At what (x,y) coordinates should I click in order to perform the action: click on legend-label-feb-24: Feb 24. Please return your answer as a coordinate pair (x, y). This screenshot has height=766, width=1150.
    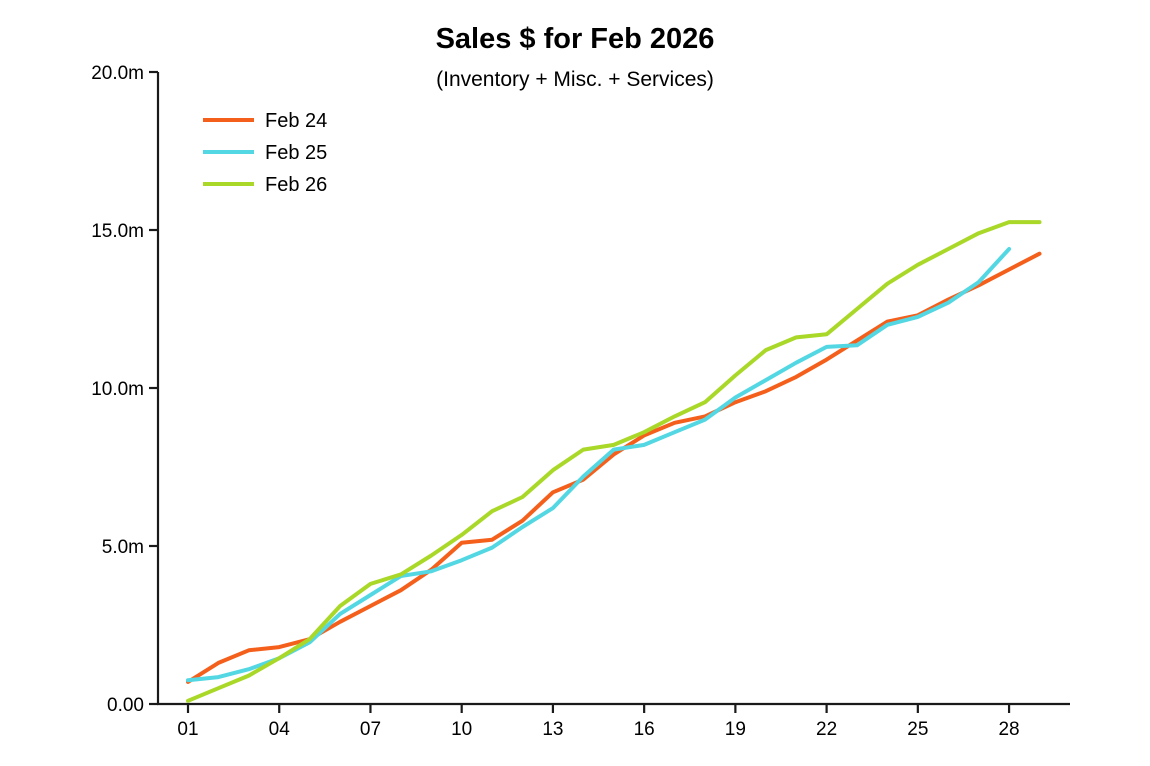
    Looking at the image, I should click on (296, 121).